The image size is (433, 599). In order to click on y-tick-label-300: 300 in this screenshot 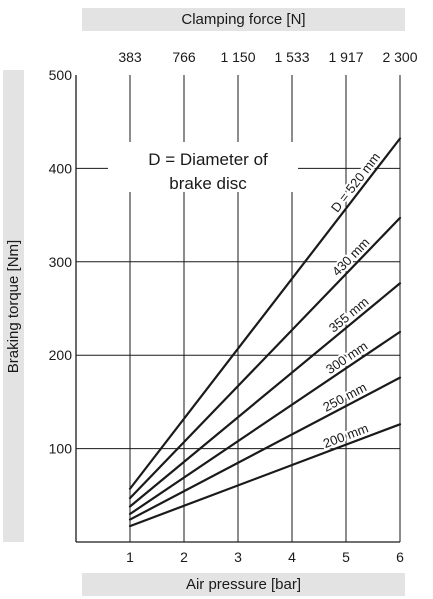, I will do `click(61, 262)`.